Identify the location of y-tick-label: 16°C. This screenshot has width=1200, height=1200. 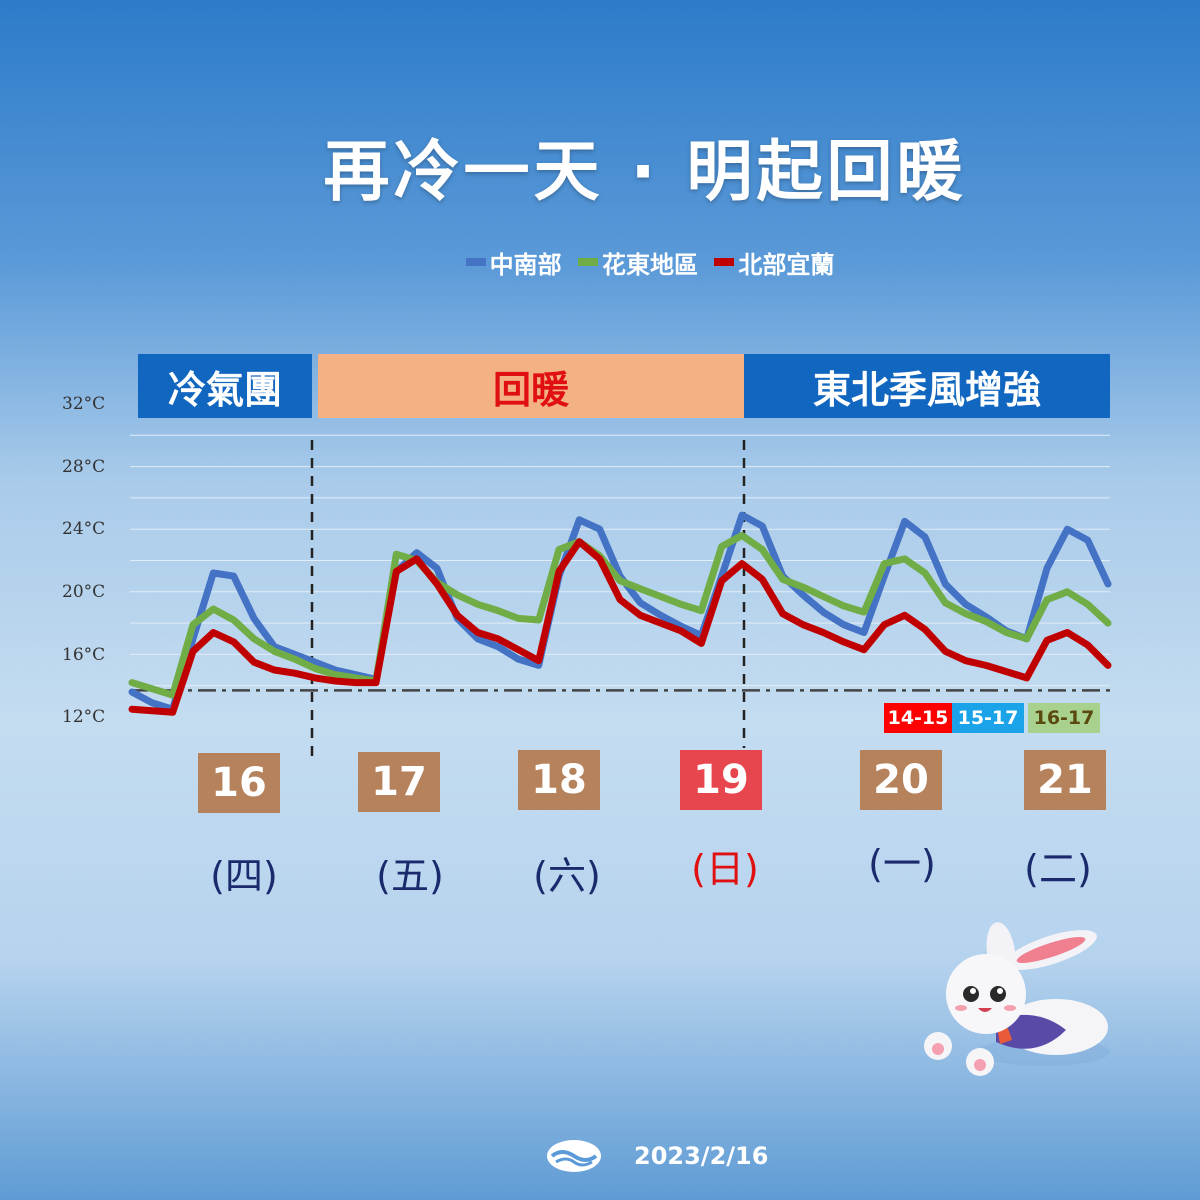
(84, 655).